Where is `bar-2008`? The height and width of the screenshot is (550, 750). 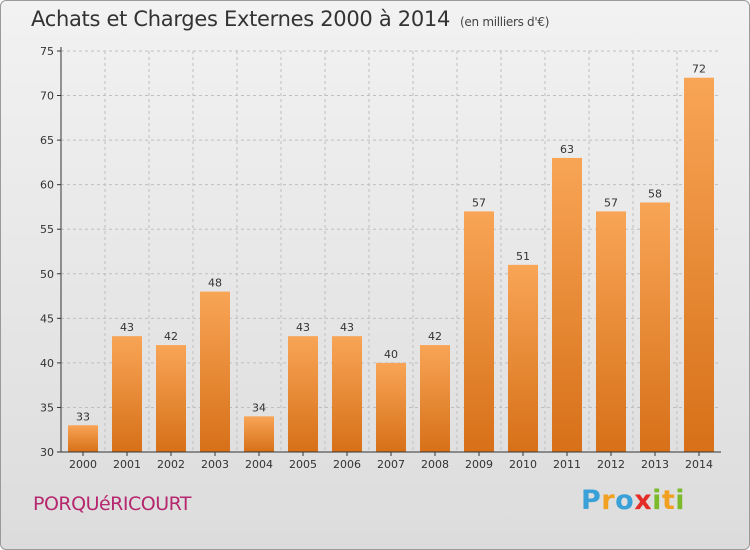
bar-2008 is located at coordinates (435, 398).